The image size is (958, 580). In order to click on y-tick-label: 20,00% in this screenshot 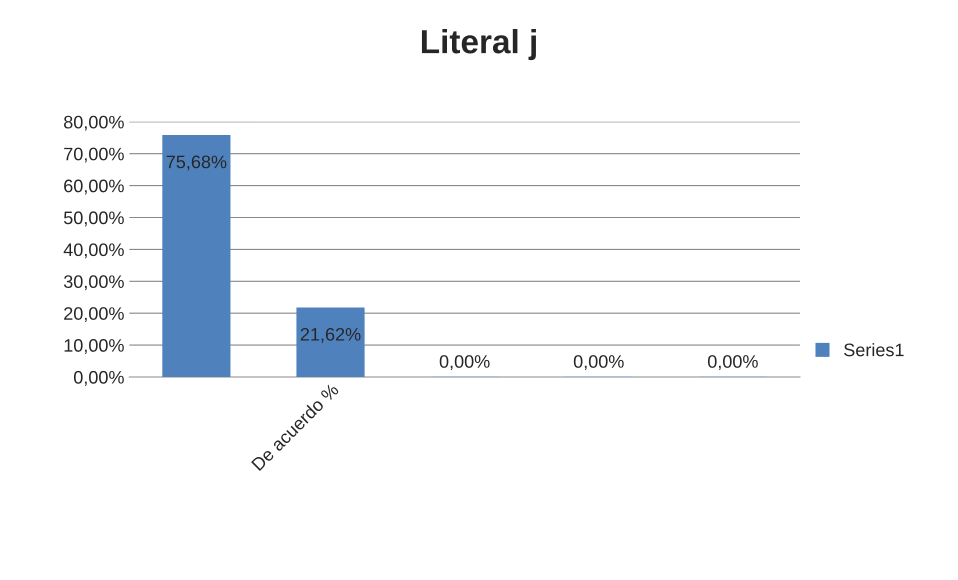, I will do `click(94, 314)`.